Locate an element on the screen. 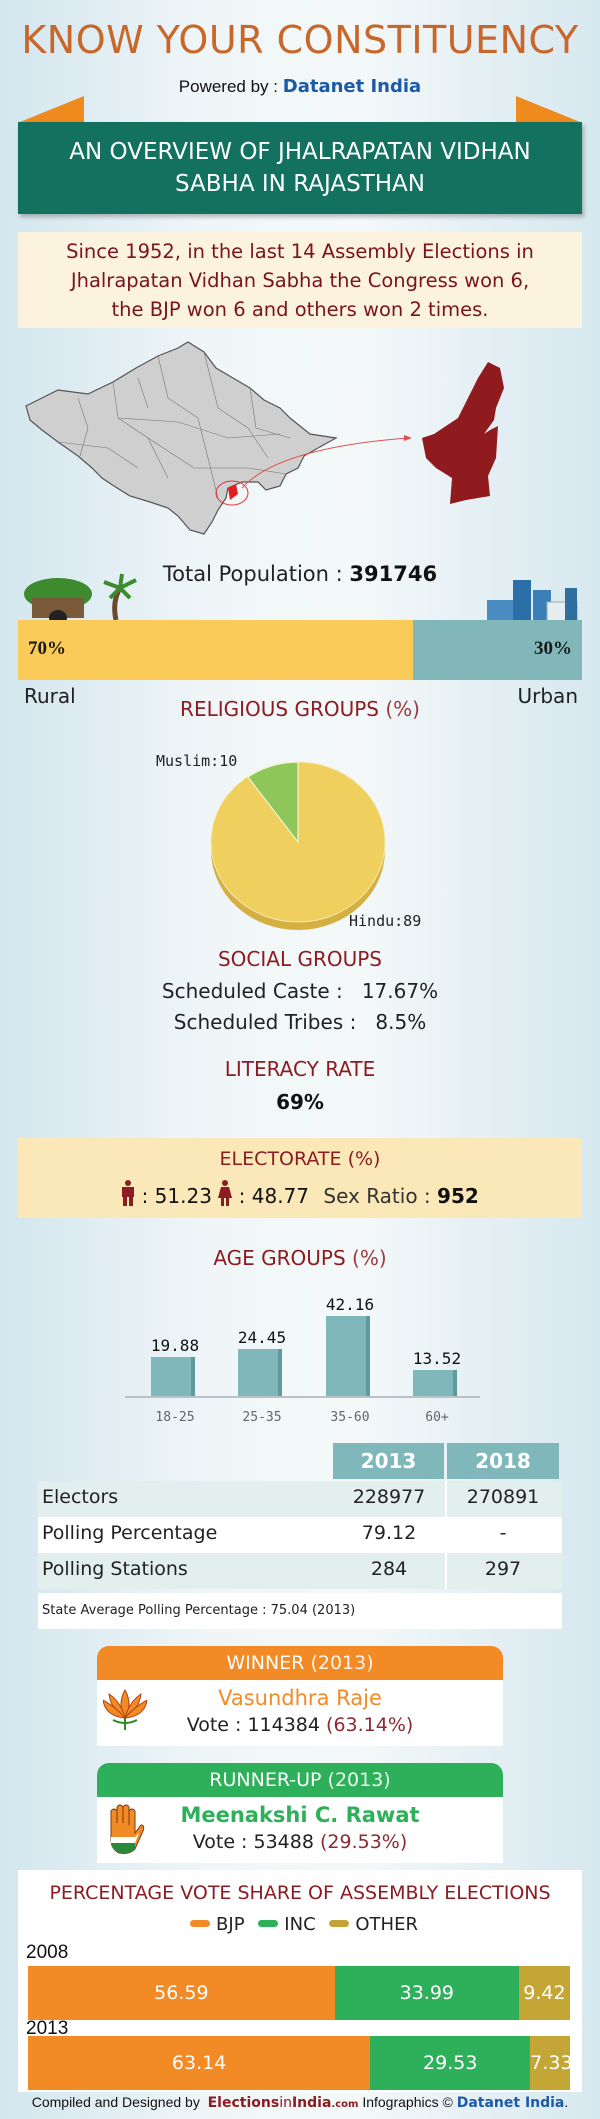 The image size is (600, 2119). sex-ratio-value: 952 is located at coordinates (458, 1196).